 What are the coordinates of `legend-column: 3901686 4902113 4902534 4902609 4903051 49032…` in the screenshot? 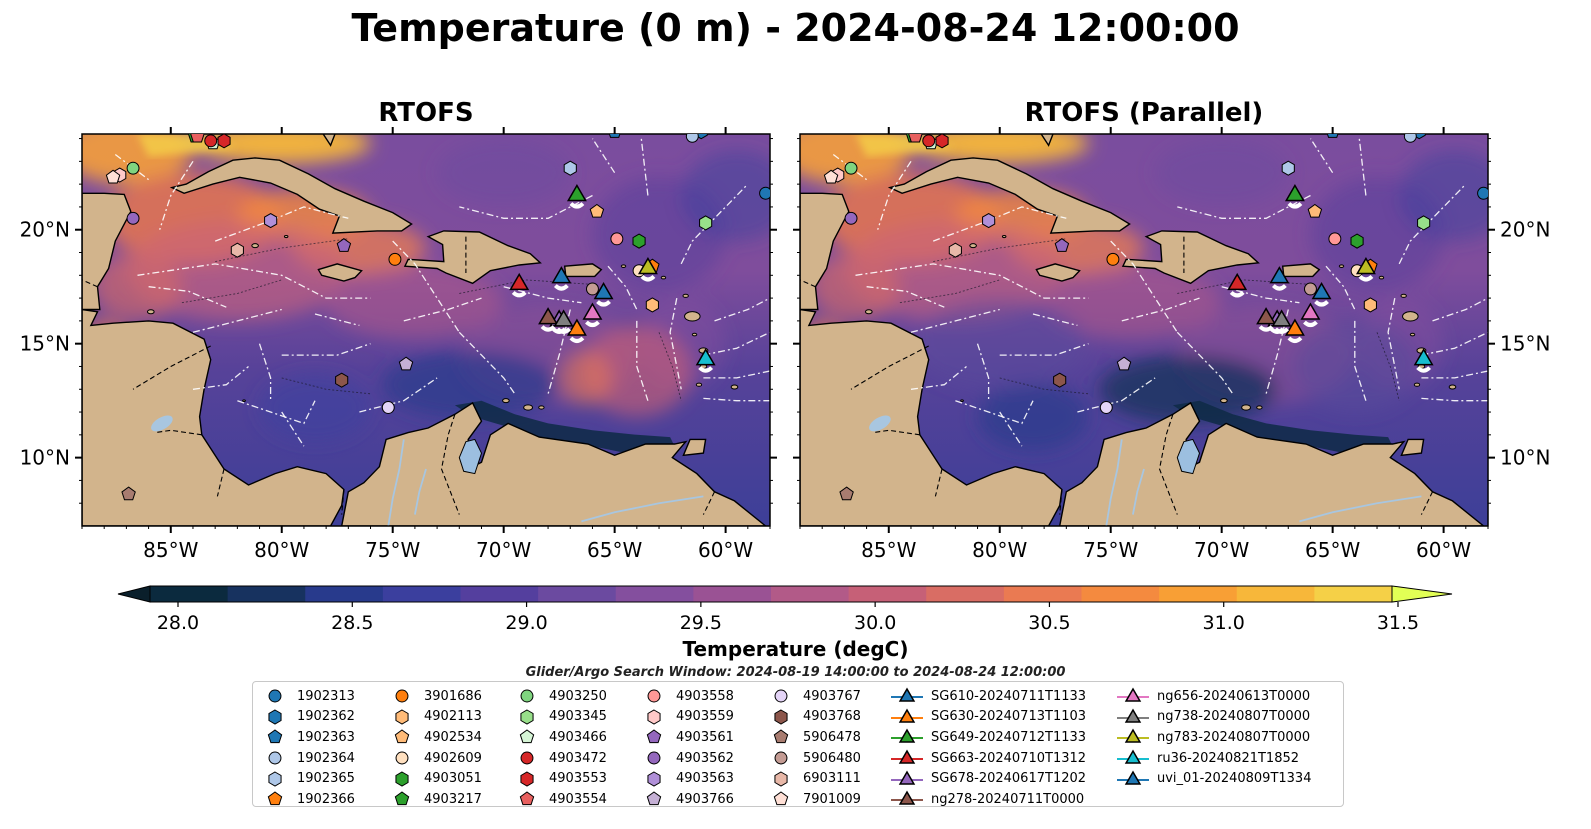 It's located at (434, 748).